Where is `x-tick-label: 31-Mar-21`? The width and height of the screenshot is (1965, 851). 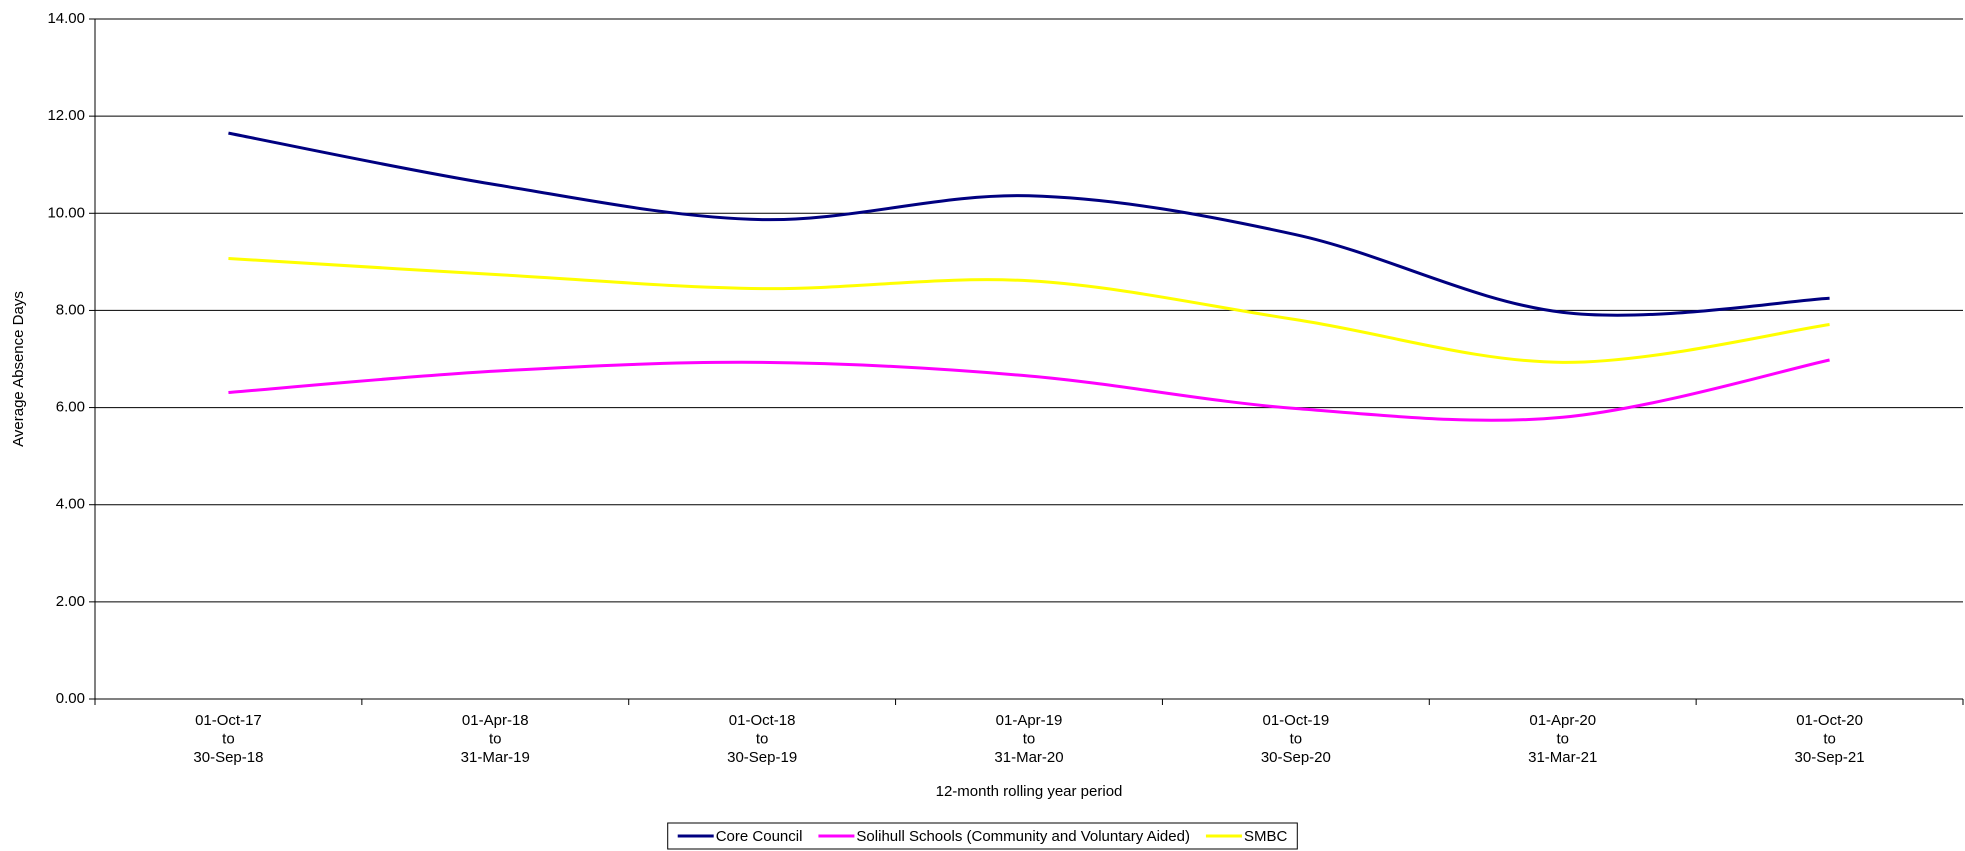 x-tick-label: 31-Mar-21 is located at coordinates (1562, 757).